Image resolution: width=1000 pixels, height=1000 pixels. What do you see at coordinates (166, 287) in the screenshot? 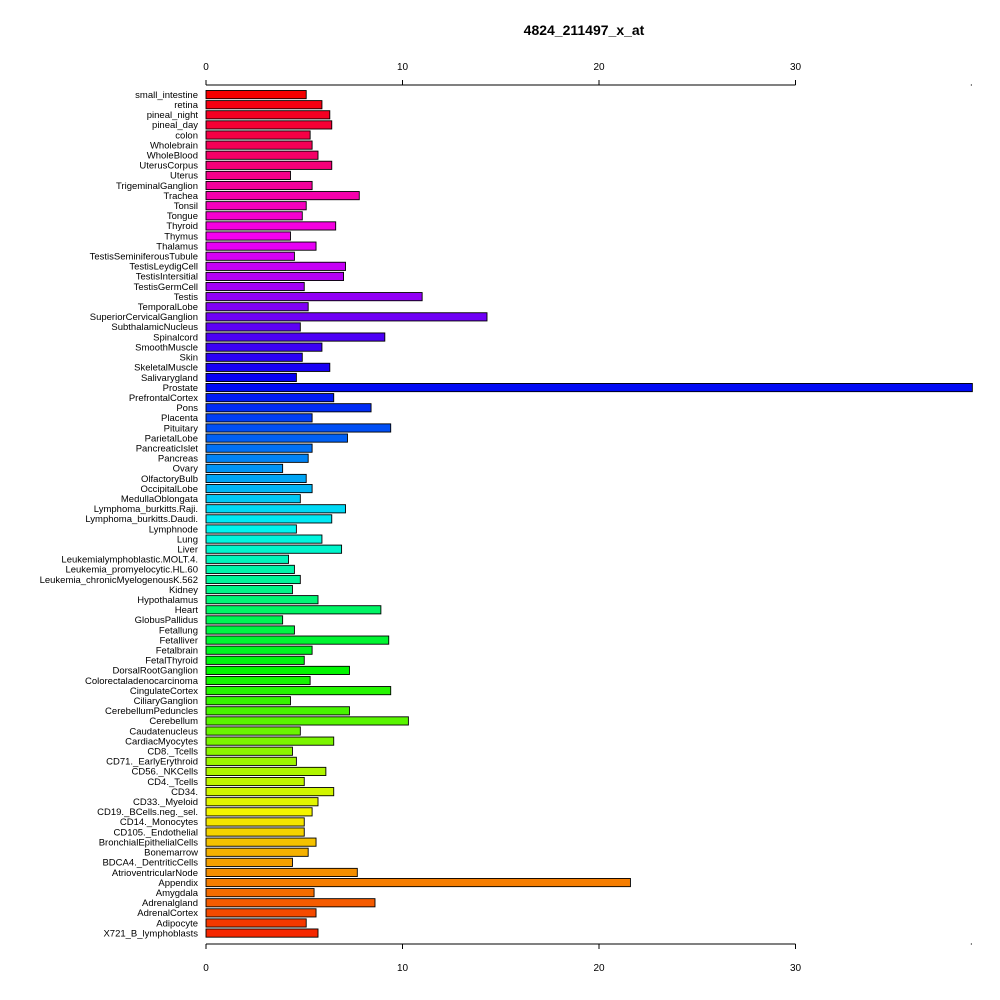
I see `category-label: TestisGermCell` at bounding box center [166, 287].